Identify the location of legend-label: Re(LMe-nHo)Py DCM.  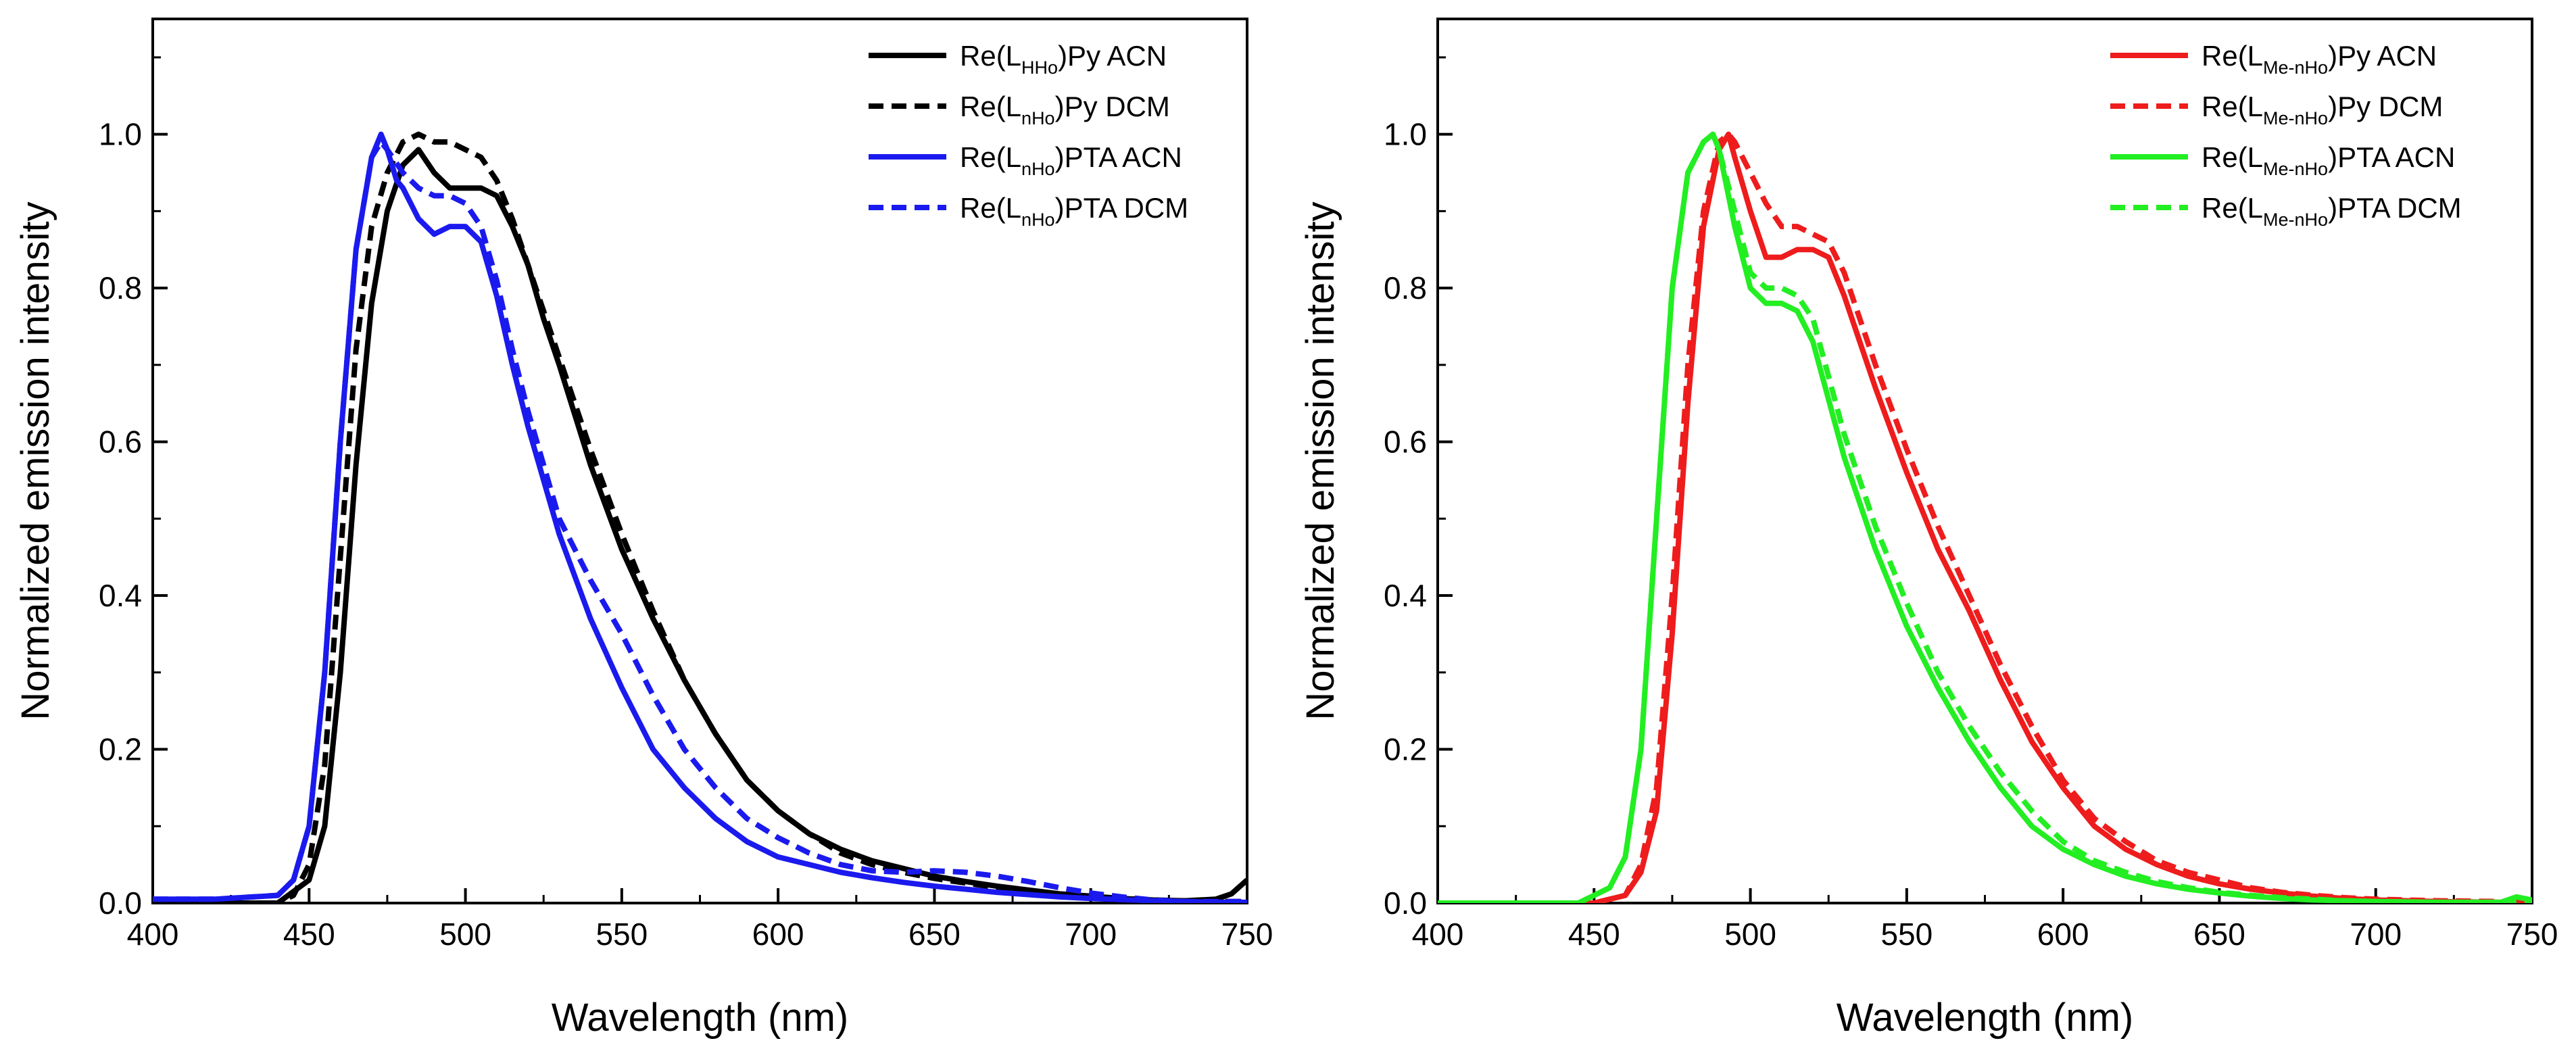
(2322, 109).